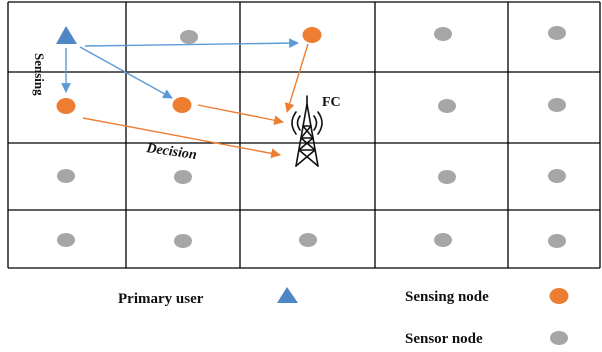 The width and height of the screenshot is (602, 352). I want to click on arrows, so click(185, 98).